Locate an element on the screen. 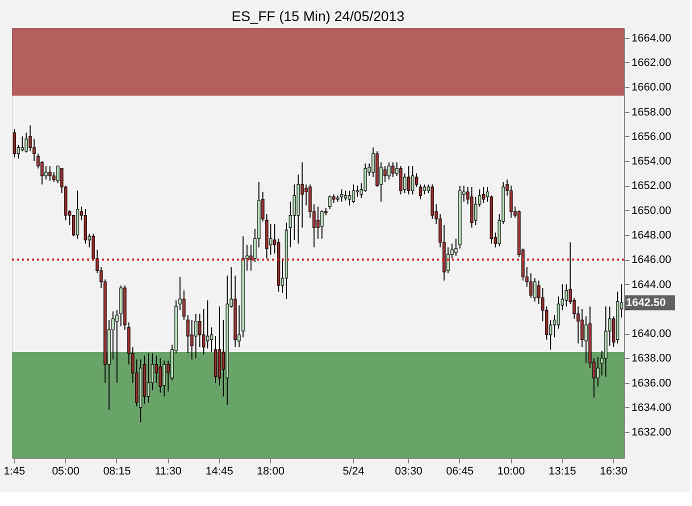  x-tick-label: 18:00 is located at coordinates (270, 472).